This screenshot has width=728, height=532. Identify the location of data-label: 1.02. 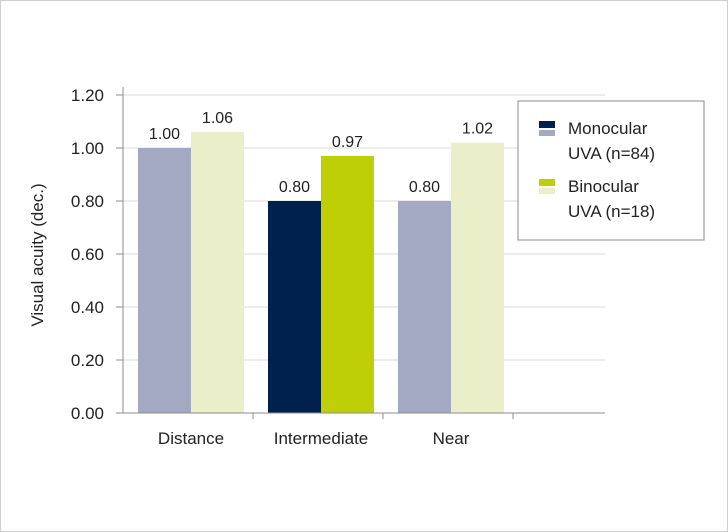
(477, 129).